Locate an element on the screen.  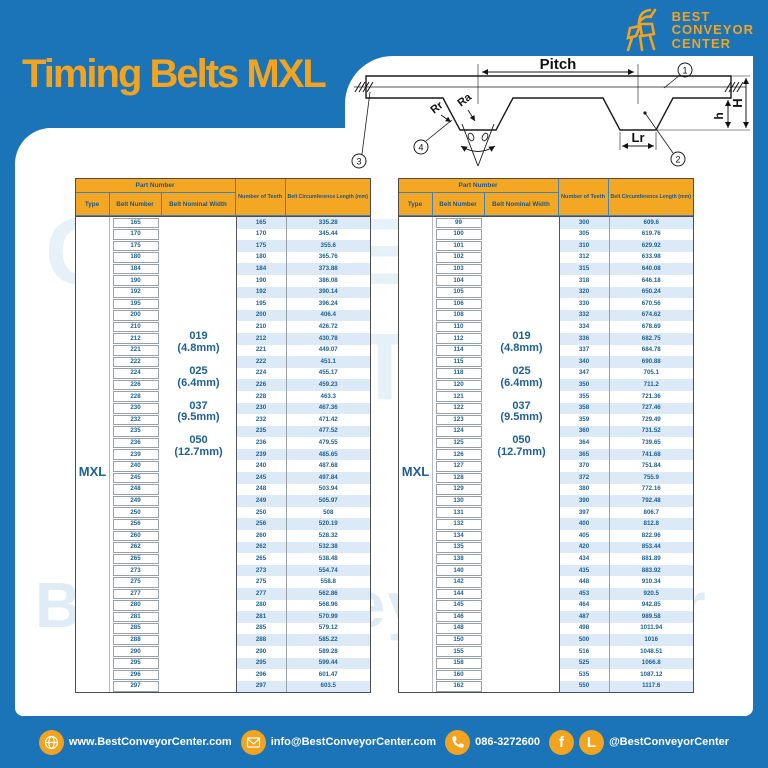
length-cell: 910.34 is located at coordinates (651, 582).